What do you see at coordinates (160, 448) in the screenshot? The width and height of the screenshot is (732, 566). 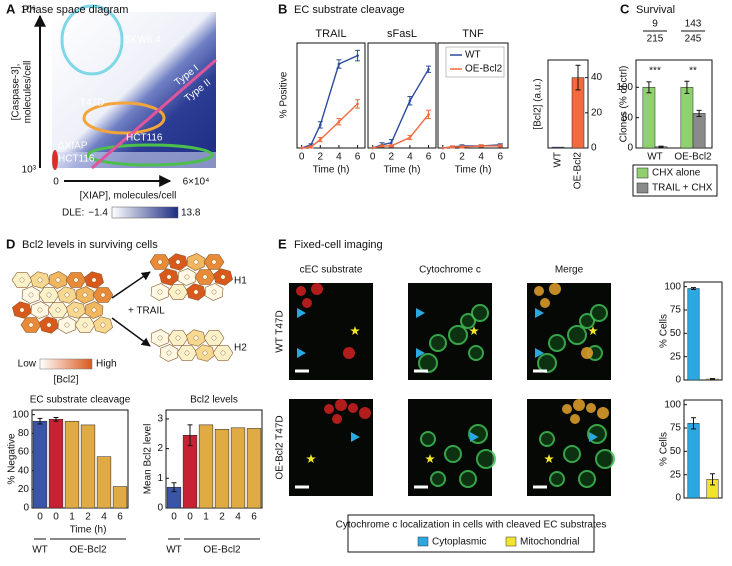 I see `y-tick-label: 2` at bounding box center [160, 448].